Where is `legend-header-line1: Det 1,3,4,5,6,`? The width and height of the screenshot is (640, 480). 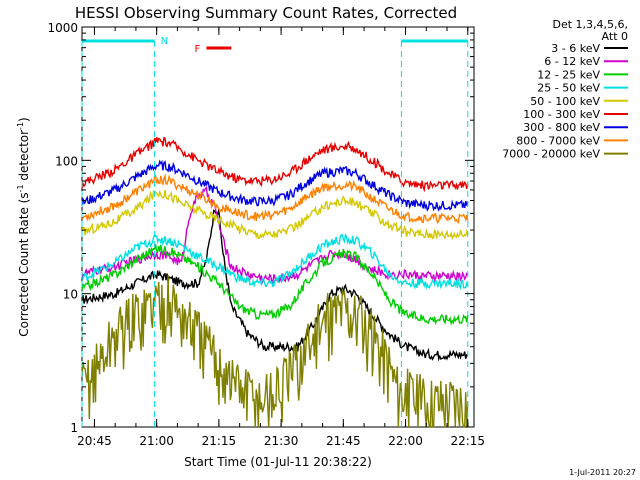 legend-header-line1: Det 1,3,4,5,6, is located at coordinates (590, 24).